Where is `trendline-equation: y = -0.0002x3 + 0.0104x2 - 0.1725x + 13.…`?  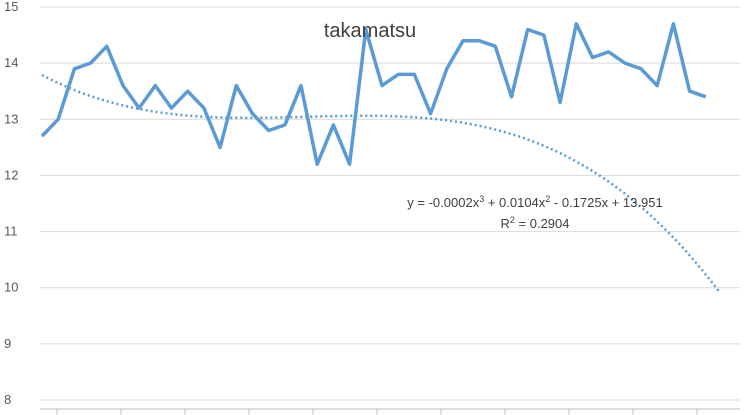 trendline-equation: y = -0.0002x3 + 0.0104x2 - 0.1725x + 13.… is located at coordinates (534, 202).